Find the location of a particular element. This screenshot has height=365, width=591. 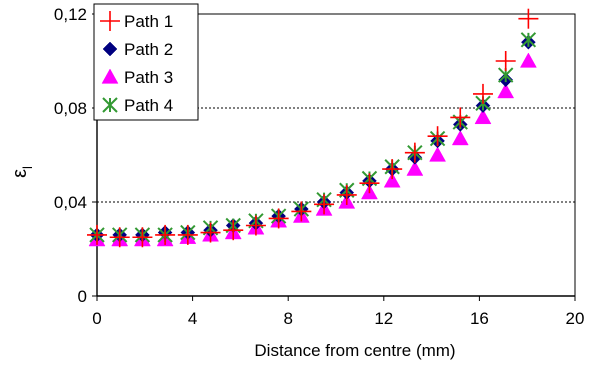

y-axis-title: εl is located at coordinates (22, 172).